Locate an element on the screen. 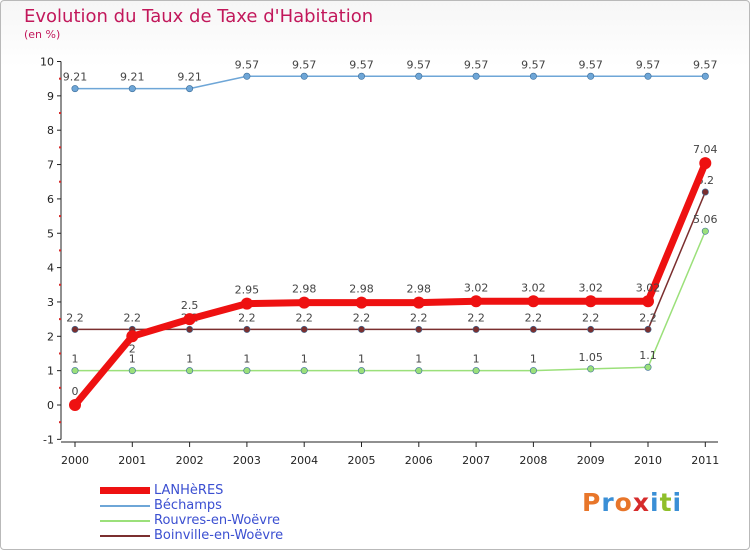 The image size is (750, 550). y-tick-label: 3 is located at coordinates (50, 302).